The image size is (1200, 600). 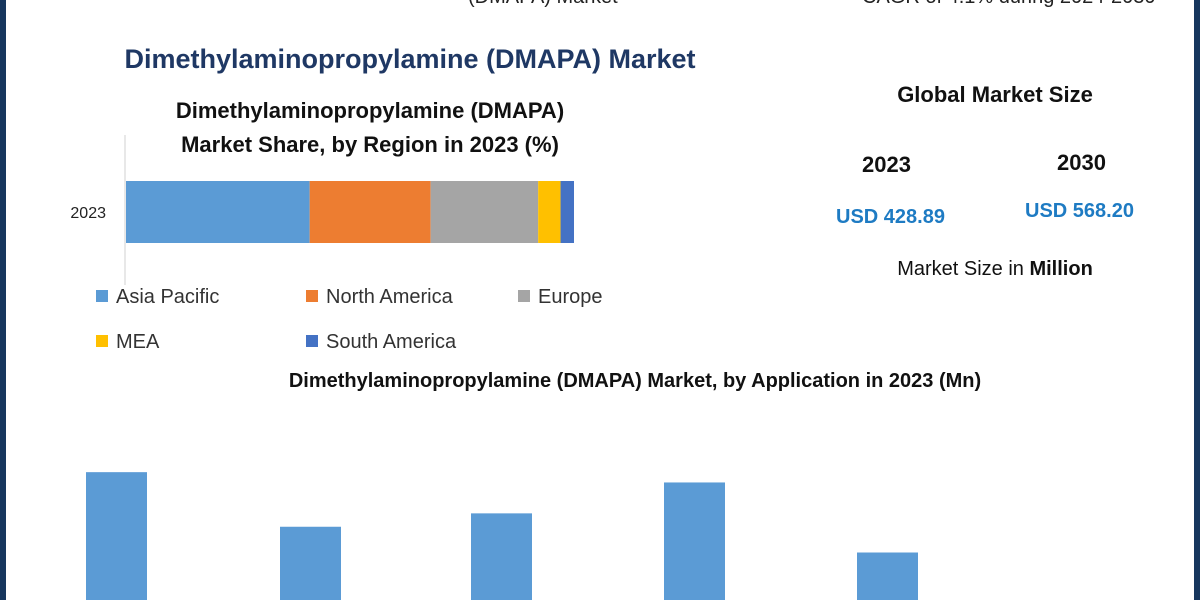 I want to click on market-size-note-prefix: Market Size in, so click(x=963, y=269).